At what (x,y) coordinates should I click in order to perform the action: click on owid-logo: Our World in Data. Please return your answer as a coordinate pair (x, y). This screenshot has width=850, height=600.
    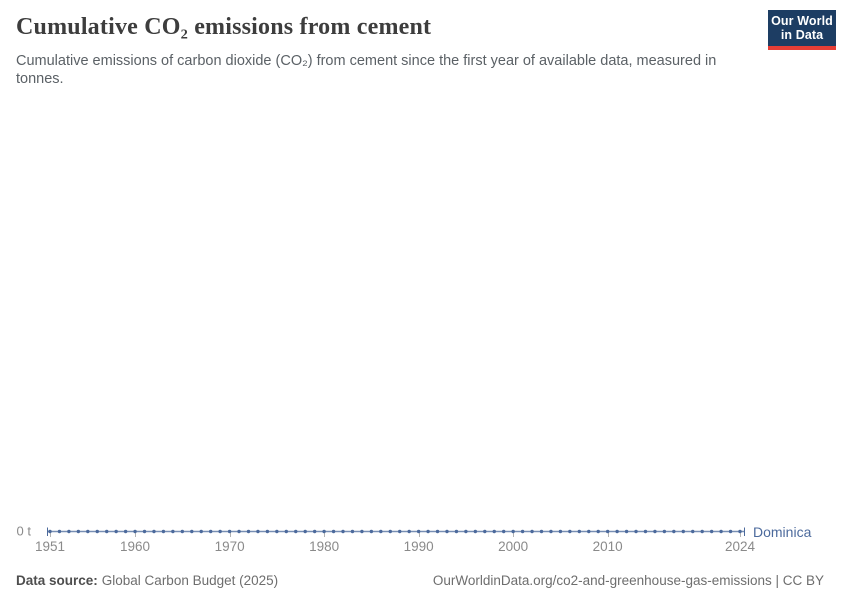
    Looking at the image, I should click on (802, 30).